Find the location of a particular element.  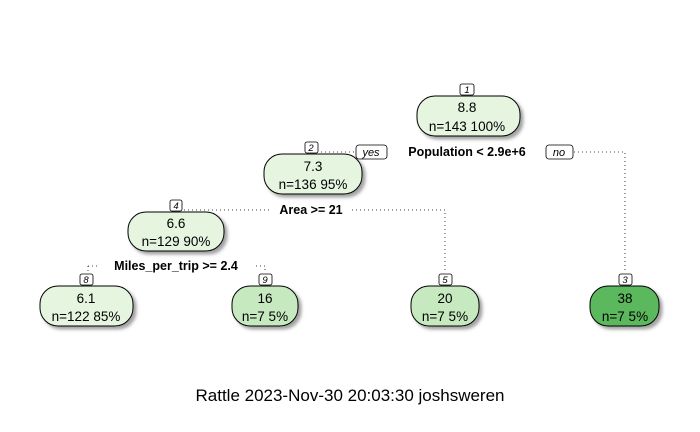

tree-node-5: 5 20 n=7 5% is located at coordinates (445, 300).